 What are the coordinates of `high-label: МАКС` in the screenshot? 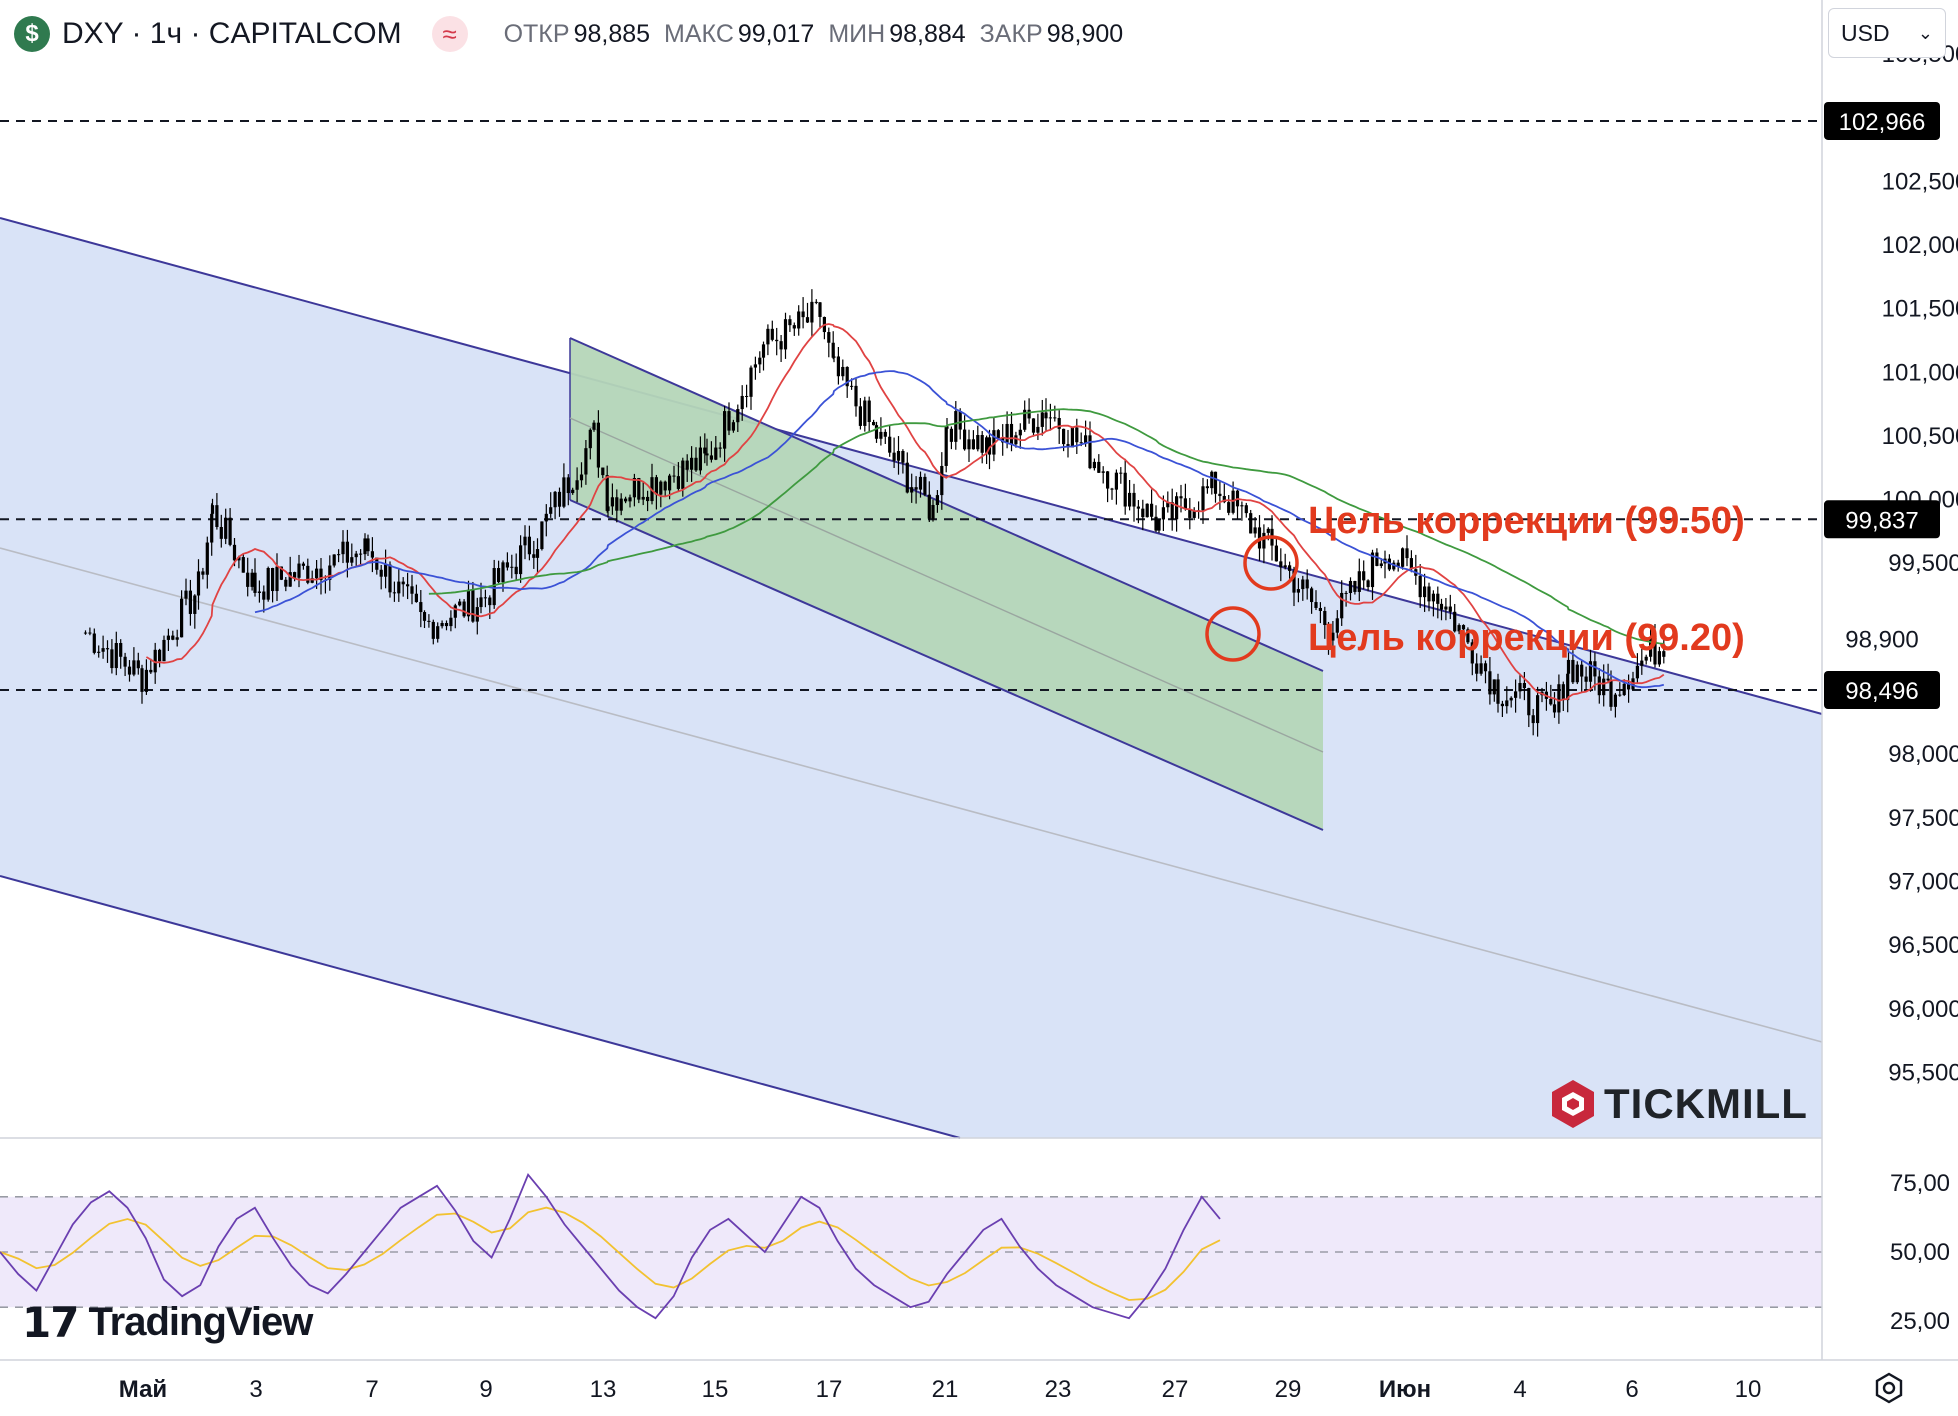 It's located at (699, 33).